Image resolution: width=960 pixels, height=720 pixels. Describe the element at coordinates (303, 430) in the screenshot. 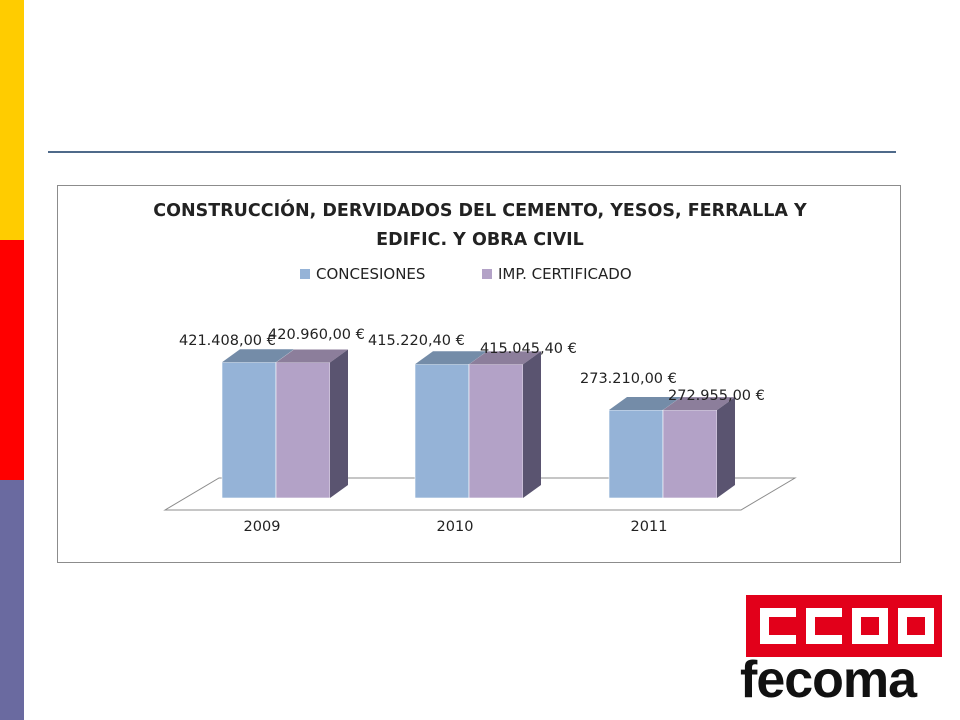

I see `bar-front-2009-s1` at that location.